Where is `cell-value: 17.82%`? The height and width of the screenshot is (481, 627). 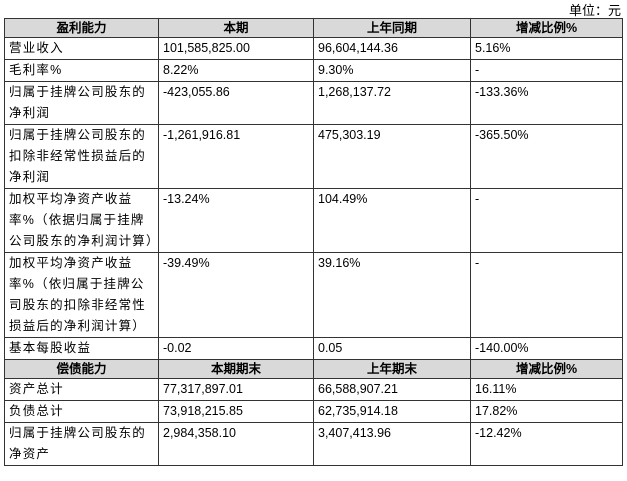 cell-value: 17.82% is located at coordinates (546, 411).